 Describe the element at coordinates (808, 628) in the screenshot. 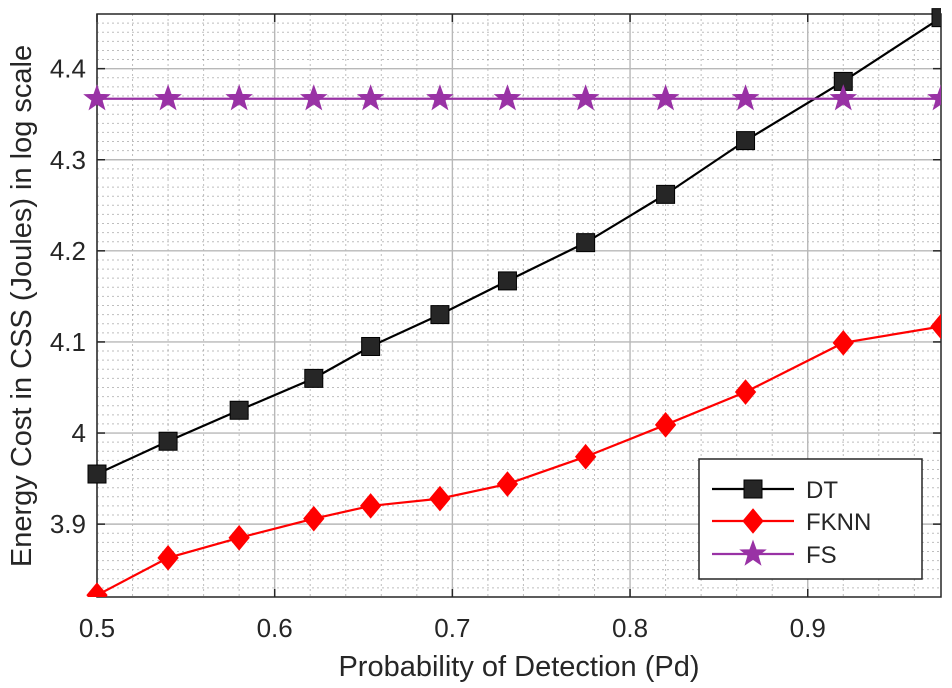

I see `x-tick-label: 0.9` at that location.